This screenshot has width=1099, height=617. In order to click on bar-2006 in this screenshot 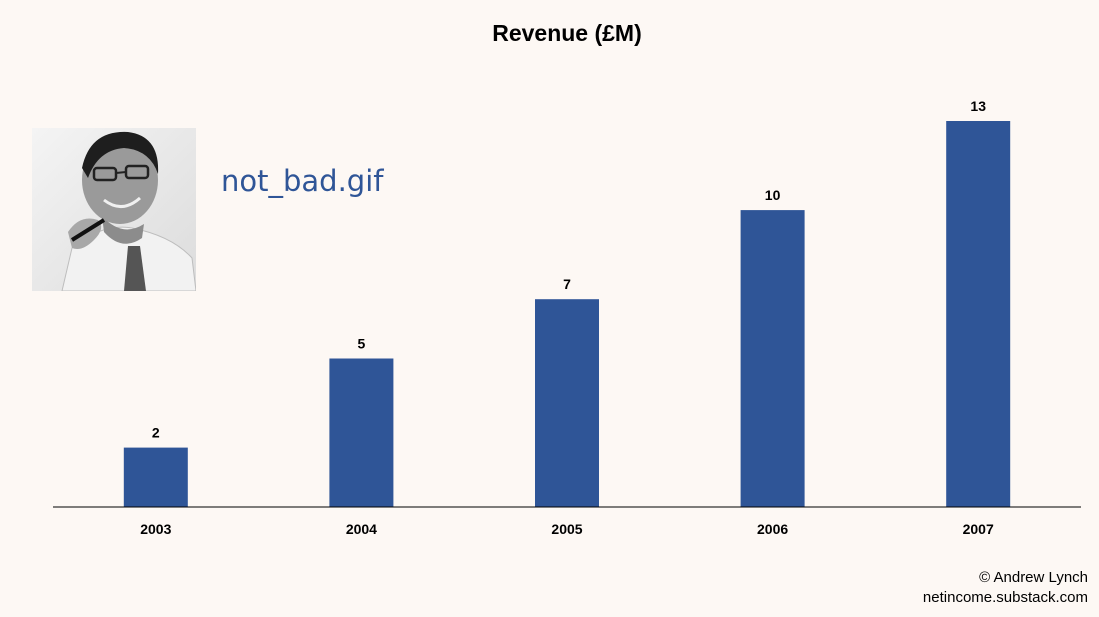, I will do `click(772, 358)`.